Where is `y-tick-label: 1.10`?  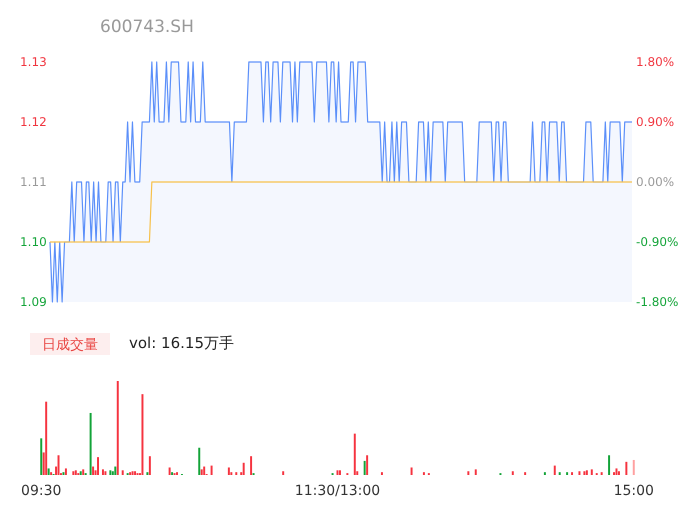
y-tick-label: 1.10 is located at coordinates (33, 242).